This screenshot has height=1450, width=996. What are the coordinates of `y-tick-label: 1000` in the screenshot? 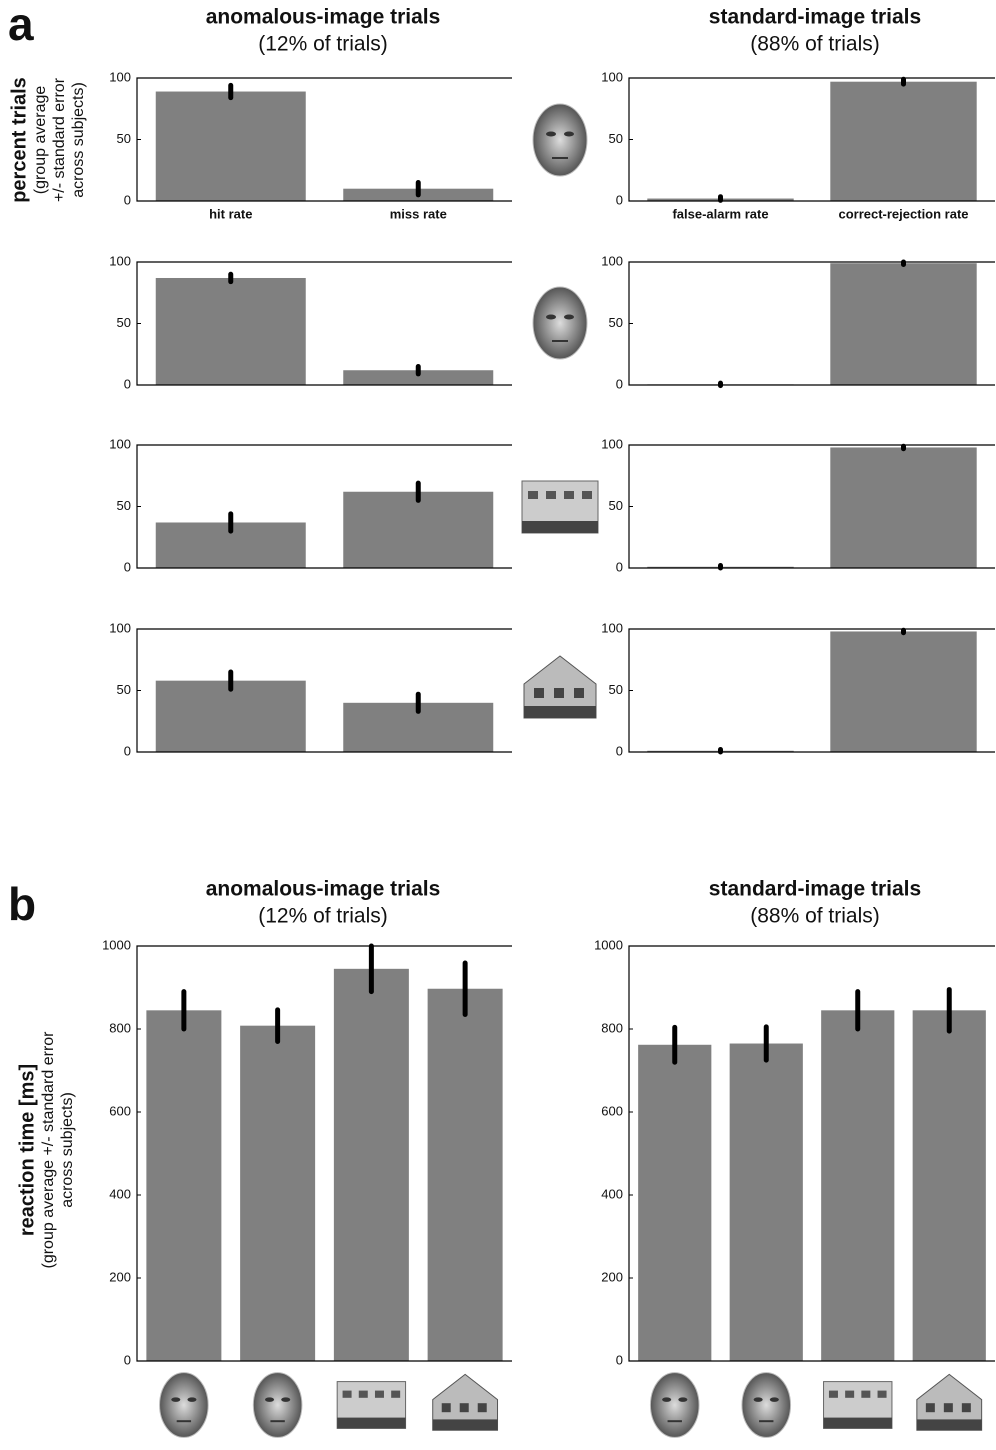 It's located at (116, 944).